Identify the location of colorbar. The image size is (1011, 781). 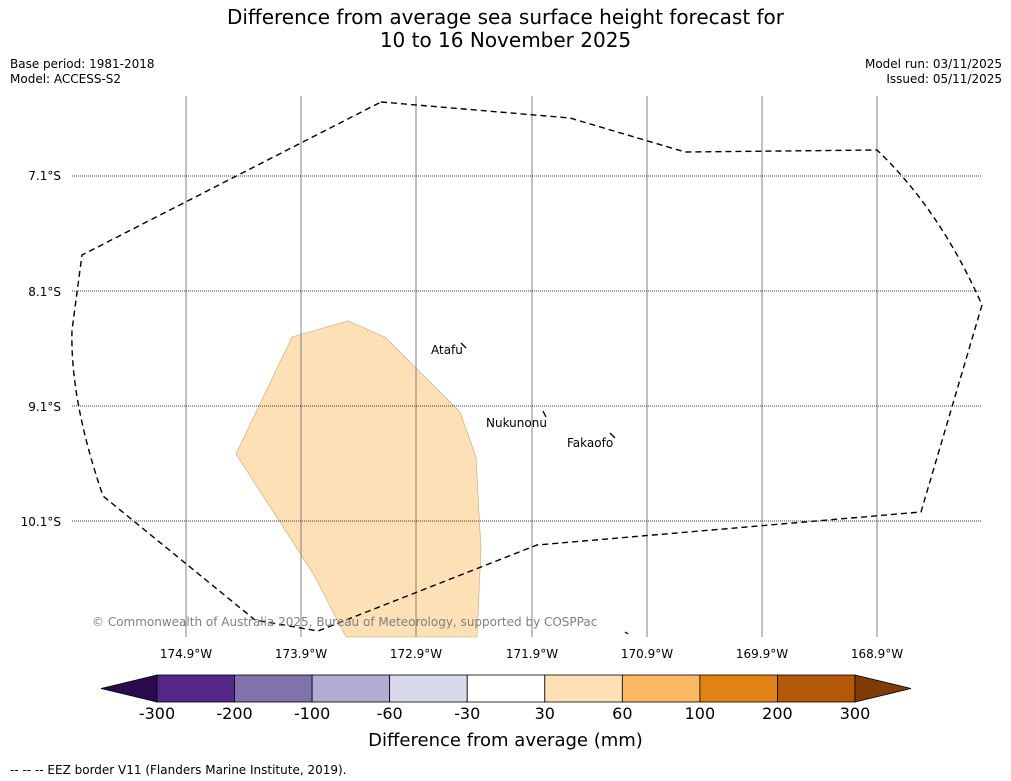
(506, 688).